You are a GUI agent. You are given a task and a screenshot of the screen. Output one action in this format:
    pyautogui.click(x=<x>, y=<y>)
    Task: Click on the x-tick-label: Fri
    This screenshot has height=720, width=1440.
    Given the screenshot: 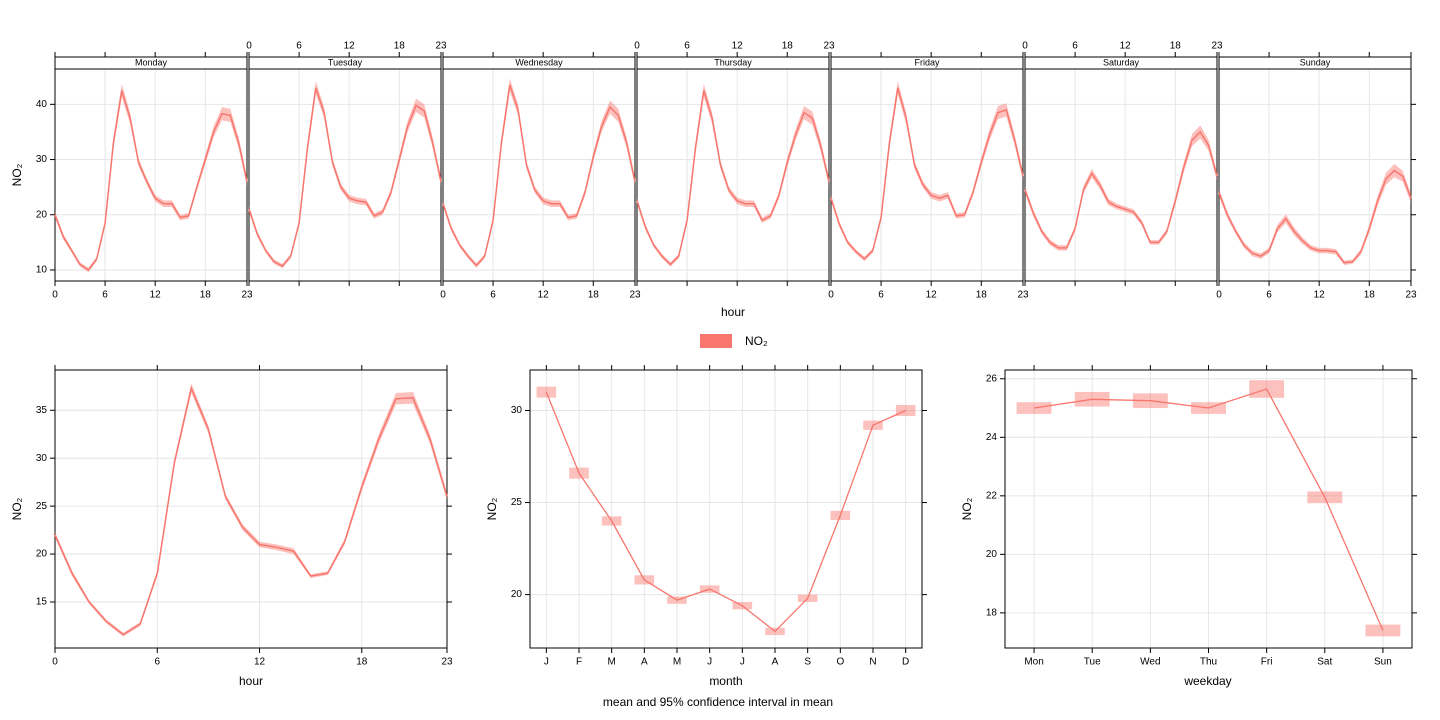 What is the action you would take?
    pyautogui.click(x=1267, y=662)
    